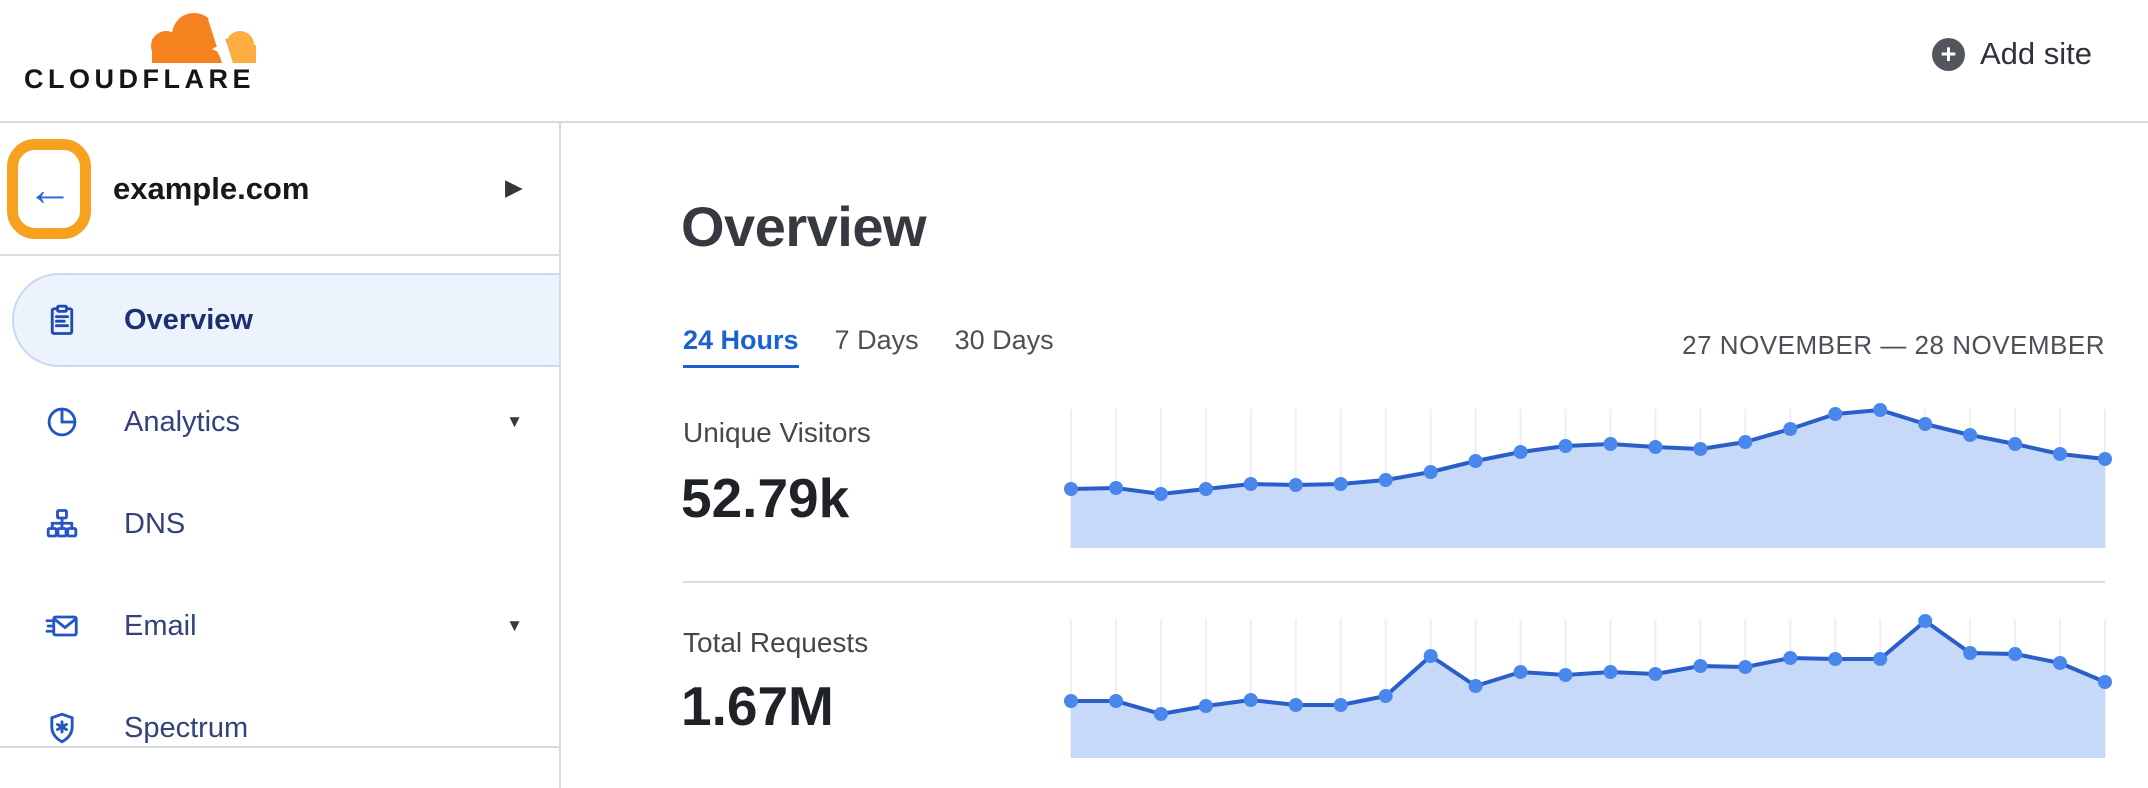  I want to click on shield-icon, so click(62, 728).